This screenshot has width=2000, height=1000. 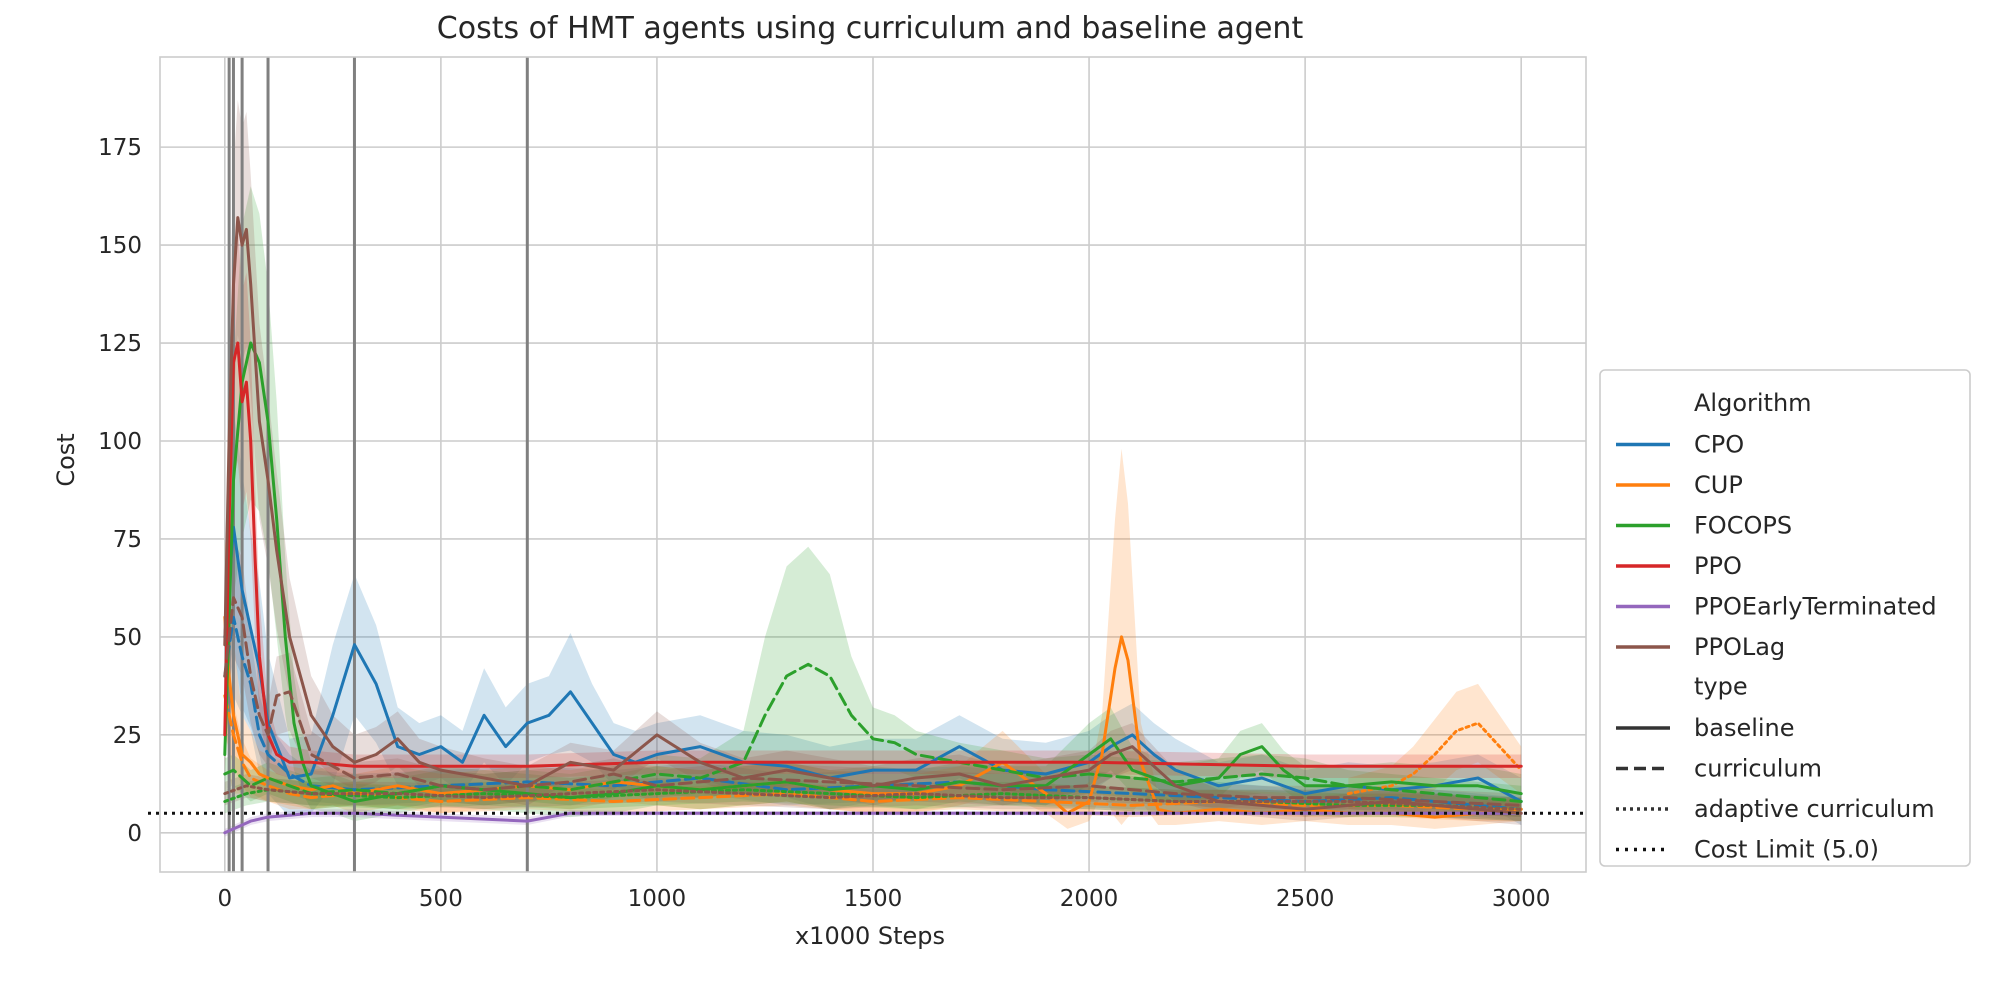 What do you see at coordinates (120, 442) in the screenshot?
I see `y-tick-label: 100` at bounding box center [120, 442].